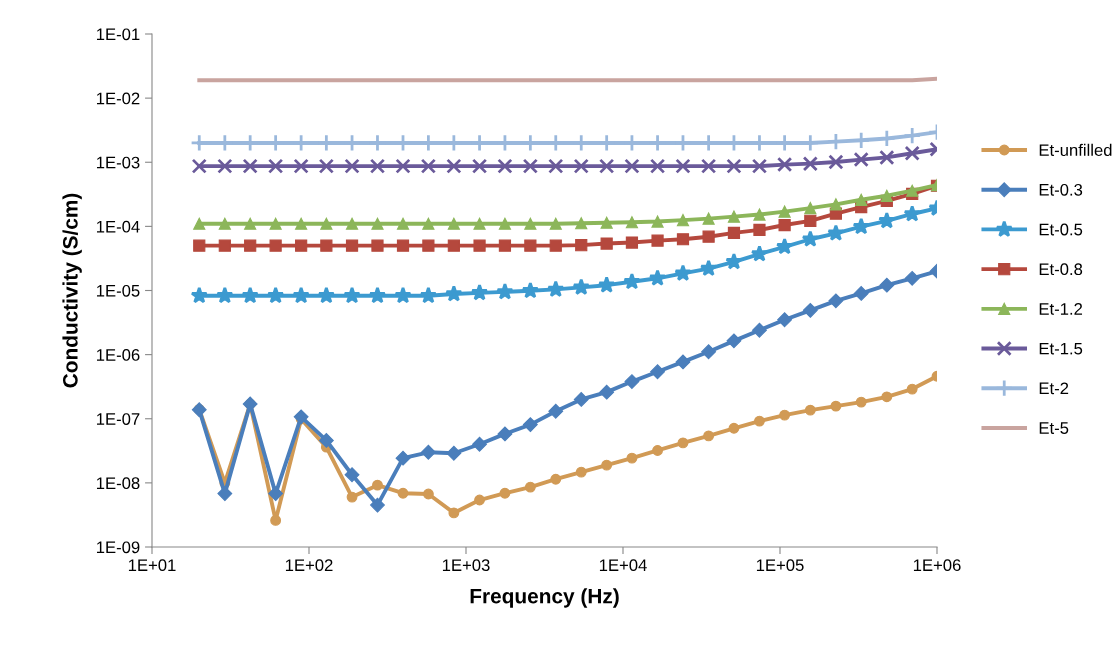  I want to click on y-axis-title: Conductivity (S/cm), so click(72, 290).